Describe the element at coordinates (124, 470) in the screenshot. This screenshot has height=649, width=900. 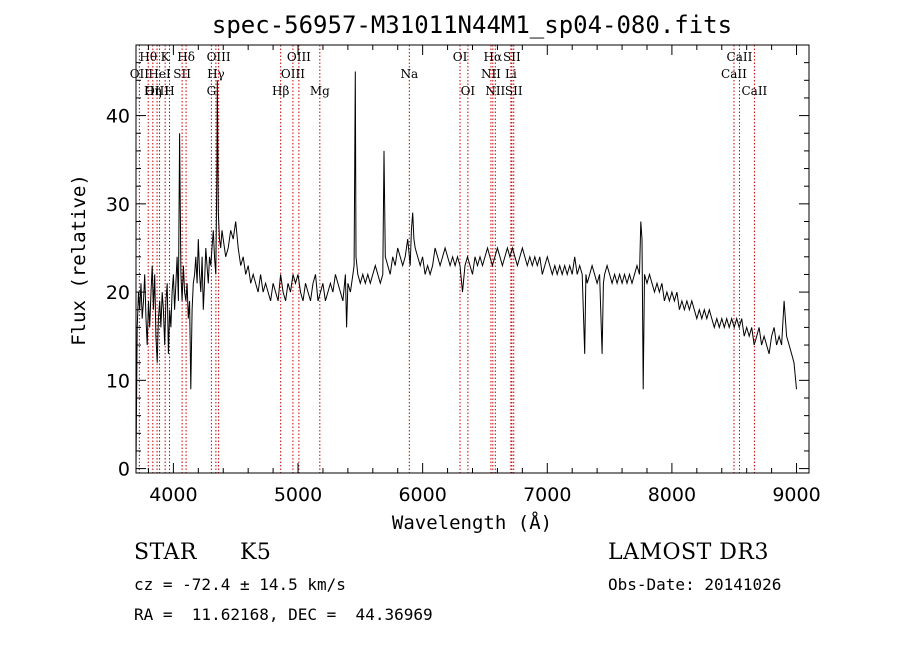
I see `y-tick-label: 0` at that location.